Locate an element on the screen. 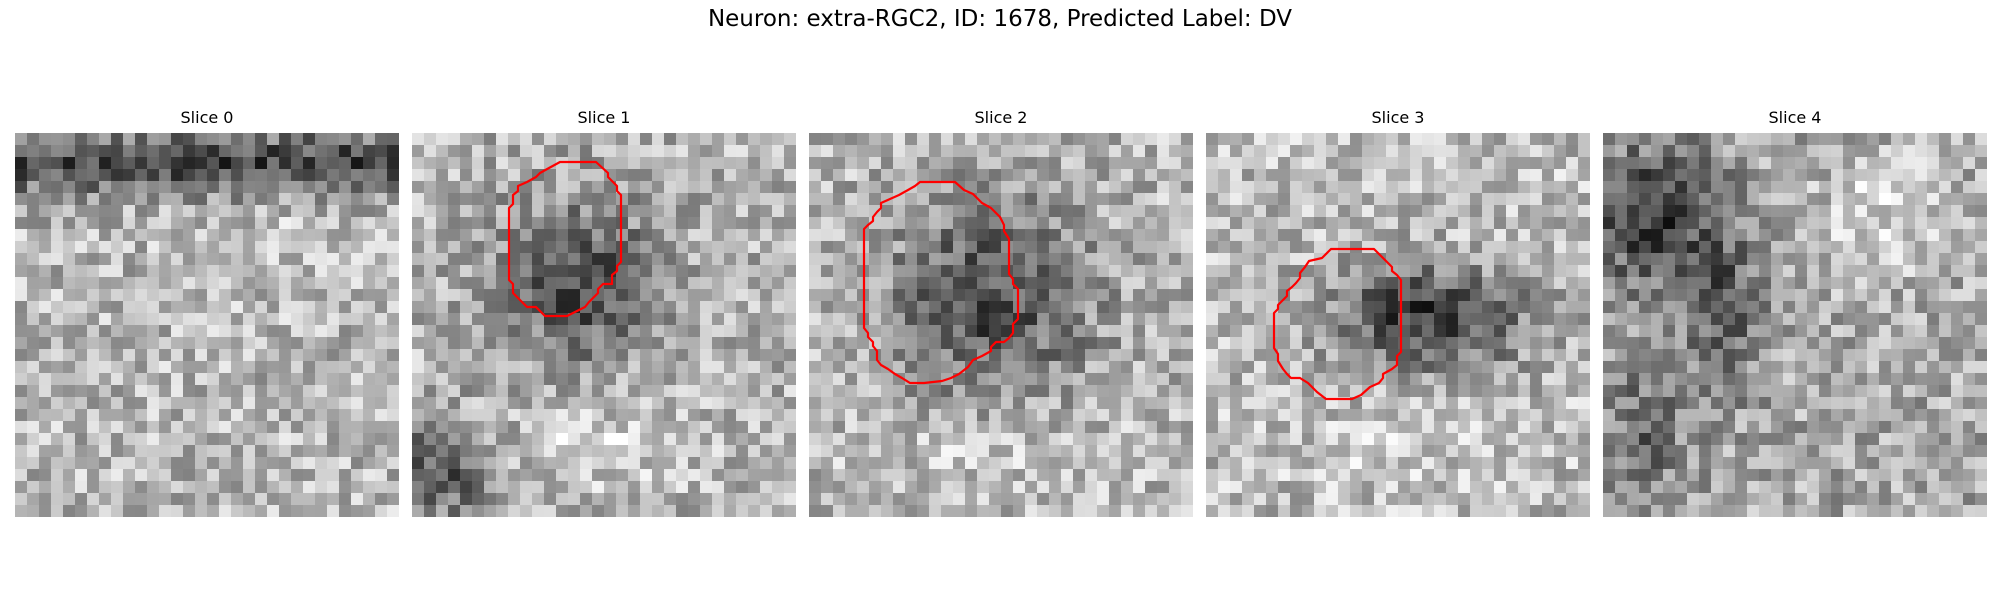  slice-title: Slice 0 is located at coordinates (207, 117).